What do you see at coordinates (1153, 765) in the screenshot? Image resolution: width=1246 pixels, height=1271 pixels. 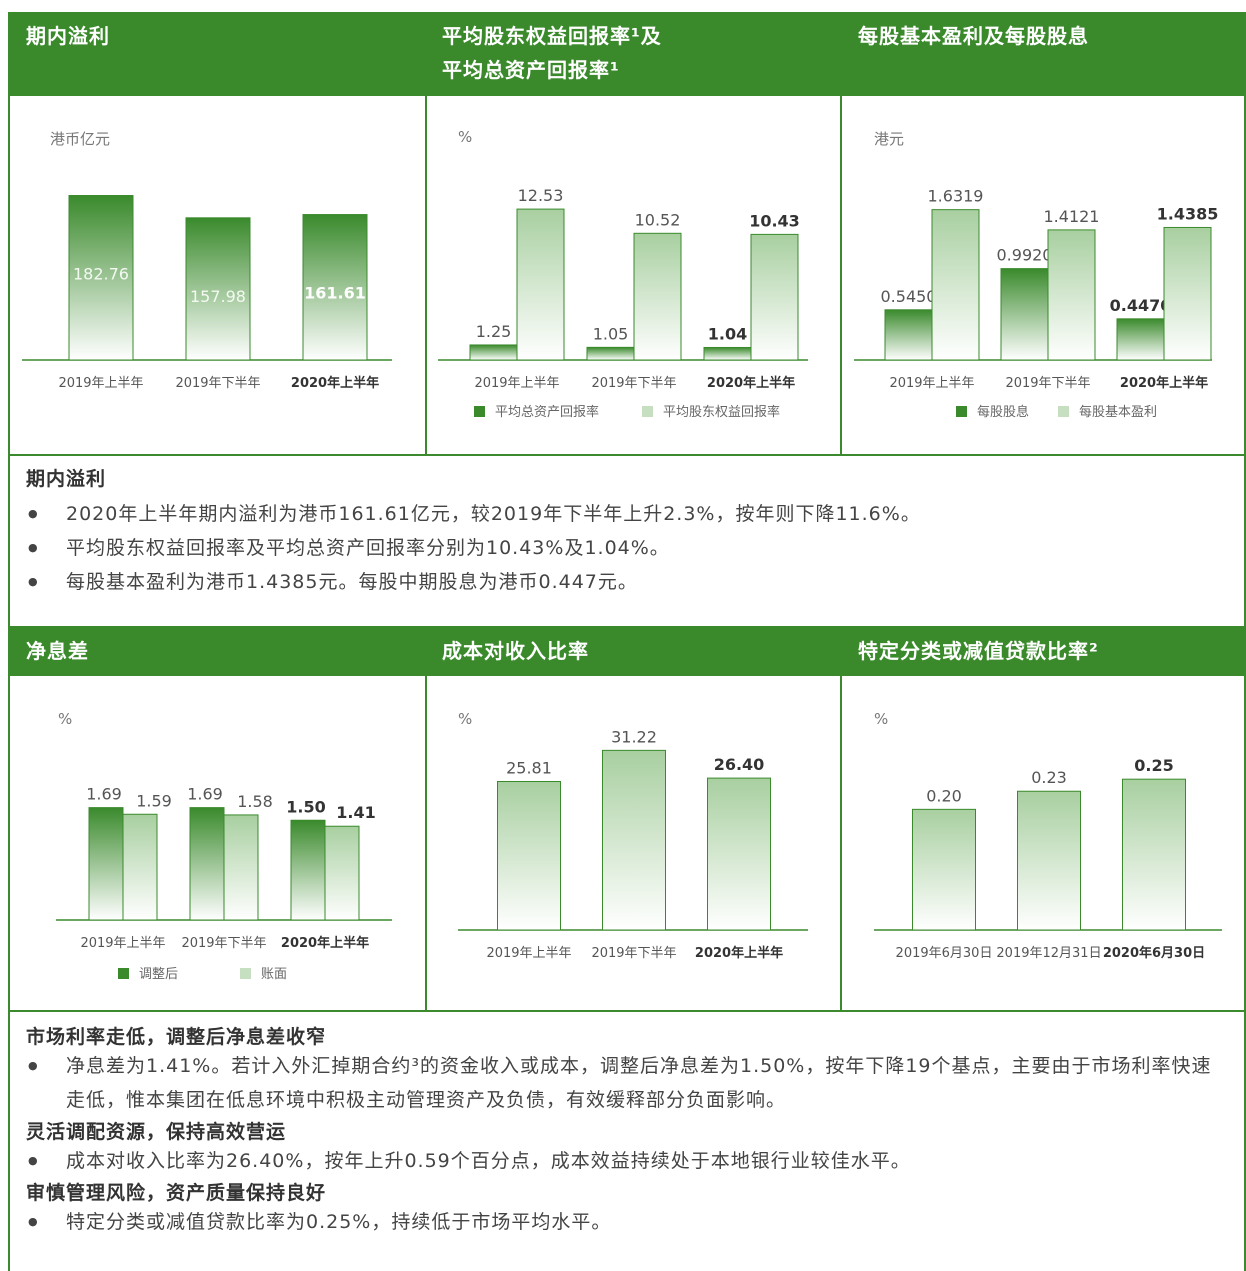 I see `data-label: 0.25` at bounding box center [1153, 765].